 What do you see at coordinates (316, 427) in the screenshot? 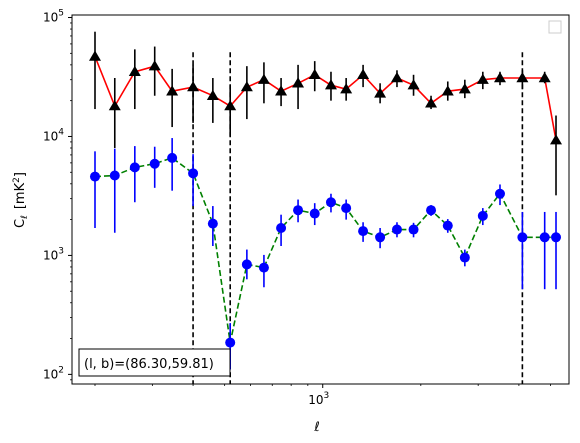
I see `x-axis-label: ℓ` at bounding box center [316, 427].